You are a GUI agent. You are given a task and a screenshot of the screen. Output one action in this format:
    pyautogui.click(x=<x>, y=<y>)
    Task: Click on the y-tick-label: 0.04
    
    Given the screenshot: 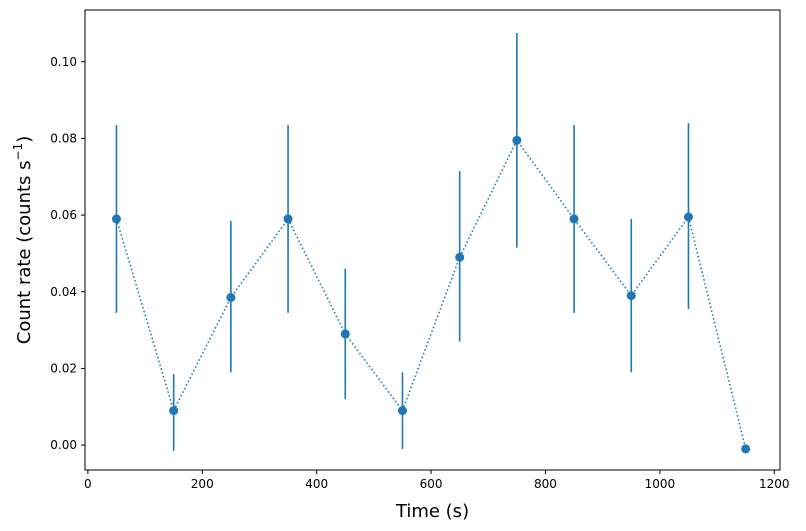 What is the action you would take?
    pyautogui.click(x=63, y=292)
    